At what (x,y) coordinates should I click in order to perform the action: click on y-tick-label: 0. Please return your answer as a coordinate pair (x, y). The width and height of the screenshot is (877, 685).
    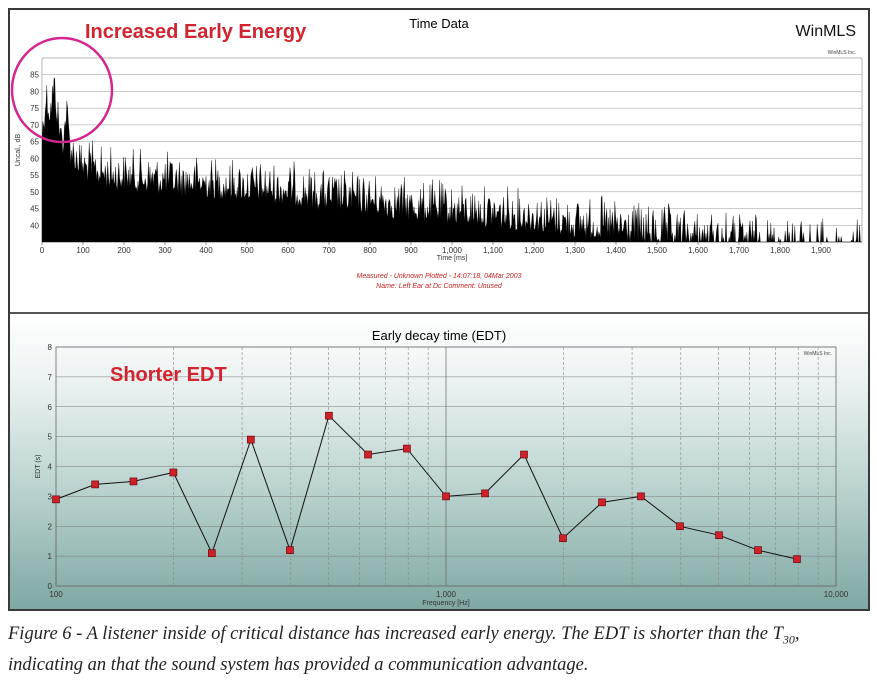
    Looking at the image, I should click on (50, 586).